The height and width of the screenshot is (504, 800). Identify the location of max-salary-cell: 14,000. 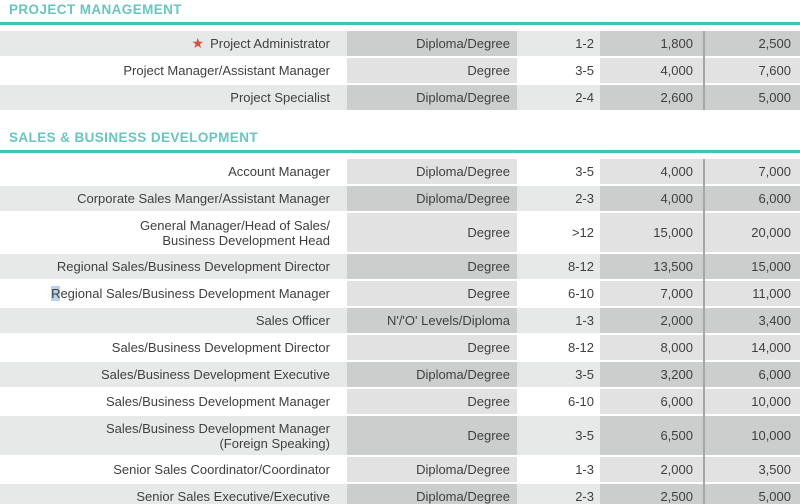
(752, 347).